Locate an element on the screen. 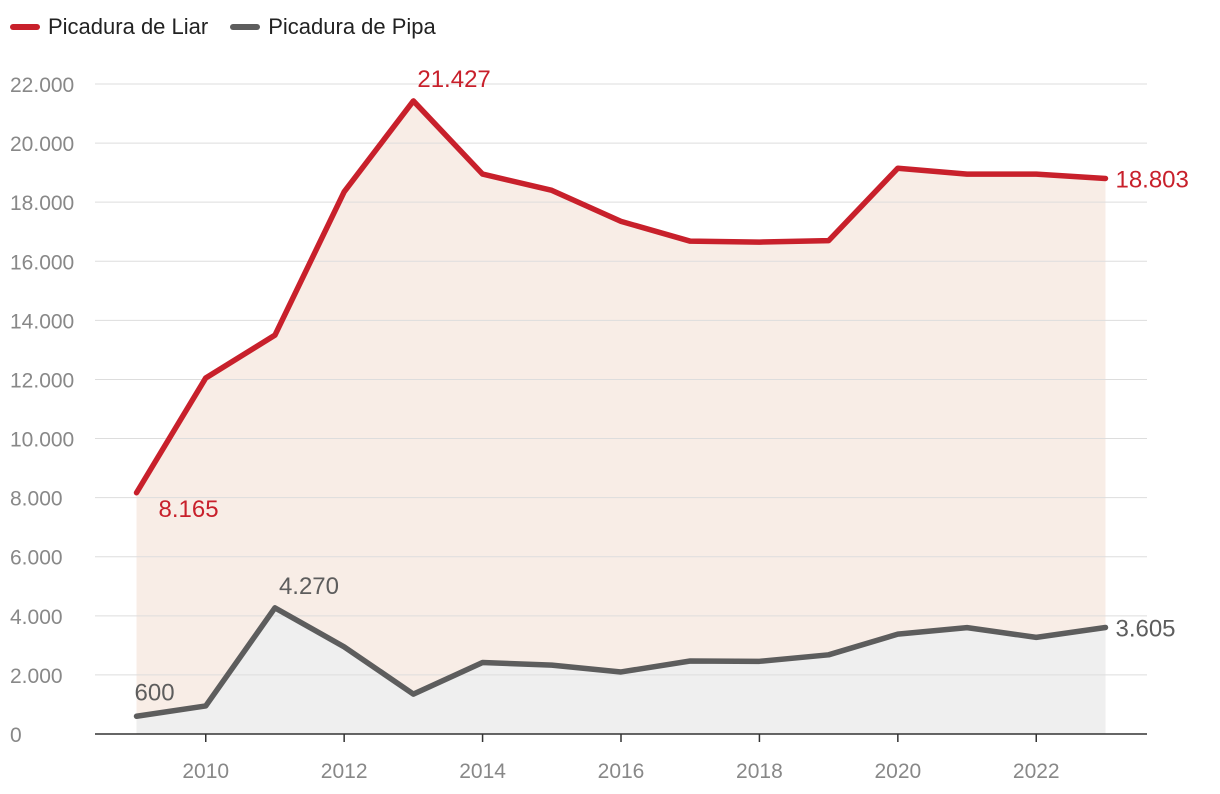 This screenshot has height=794, width=1220. data-label: 18.803 is located at coordinates (1151, 179).